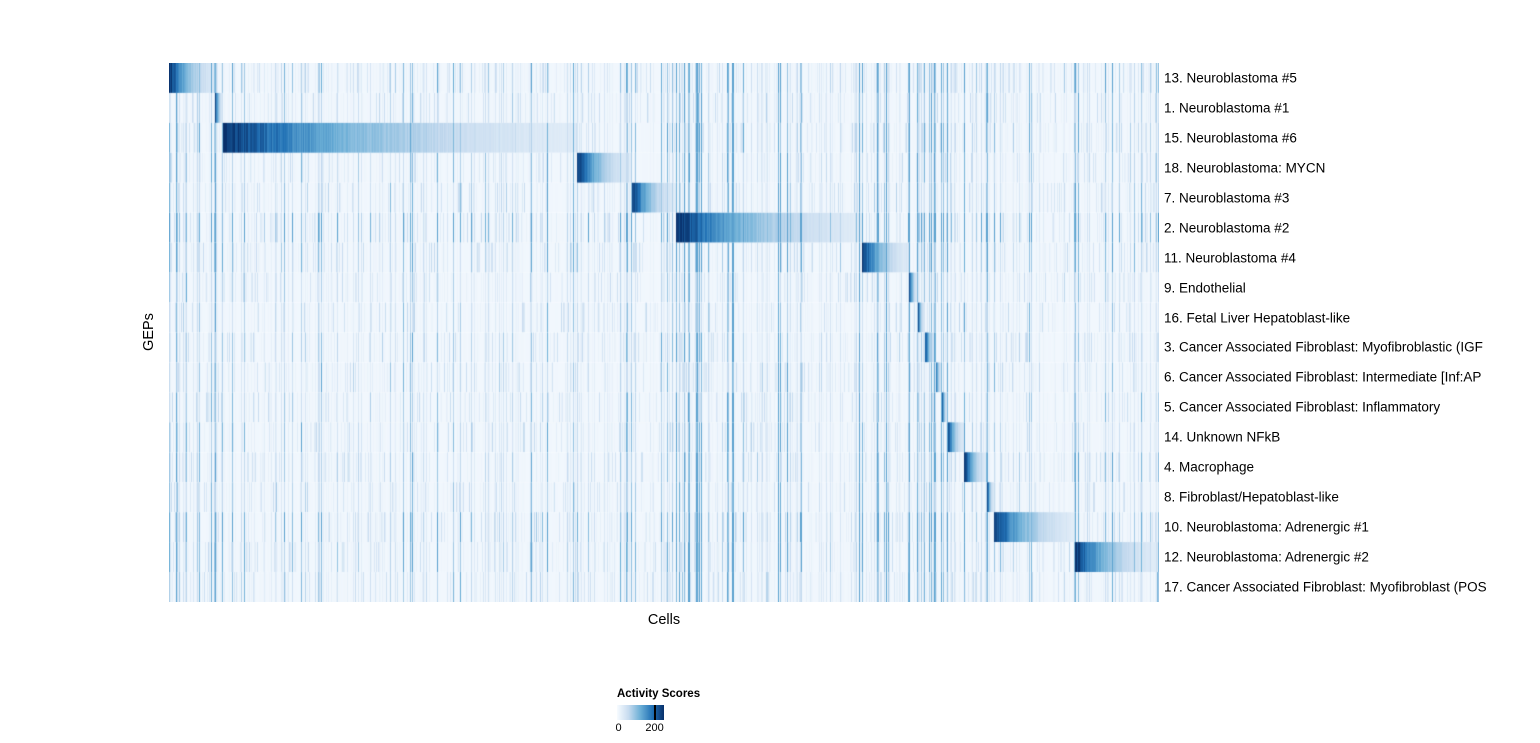 The height and width of the screenshot is (743, 1540). Describe the element at coordinates (1230, 78) in the screenshot. I see `row-label: 13. Neuroblastoma #5` at that location.